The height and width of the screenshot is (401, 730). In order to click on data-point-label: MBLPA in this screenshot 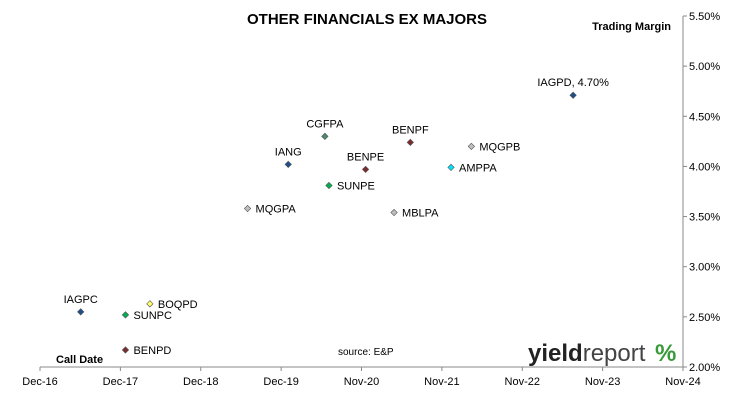, I will do `click(420, 214)`.